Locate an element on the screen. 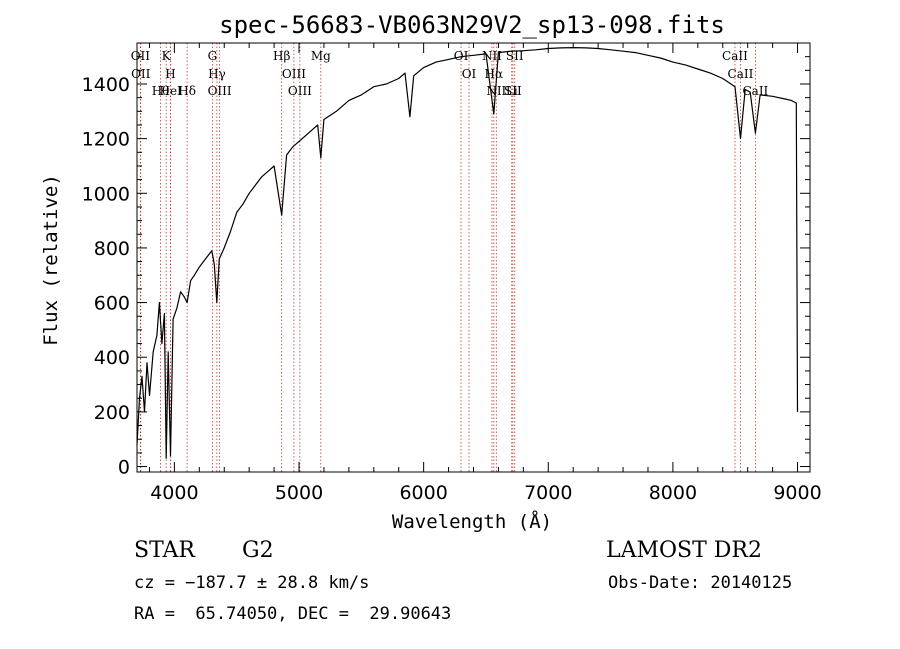  line-label: HeI is located at coordinates (170, 91).